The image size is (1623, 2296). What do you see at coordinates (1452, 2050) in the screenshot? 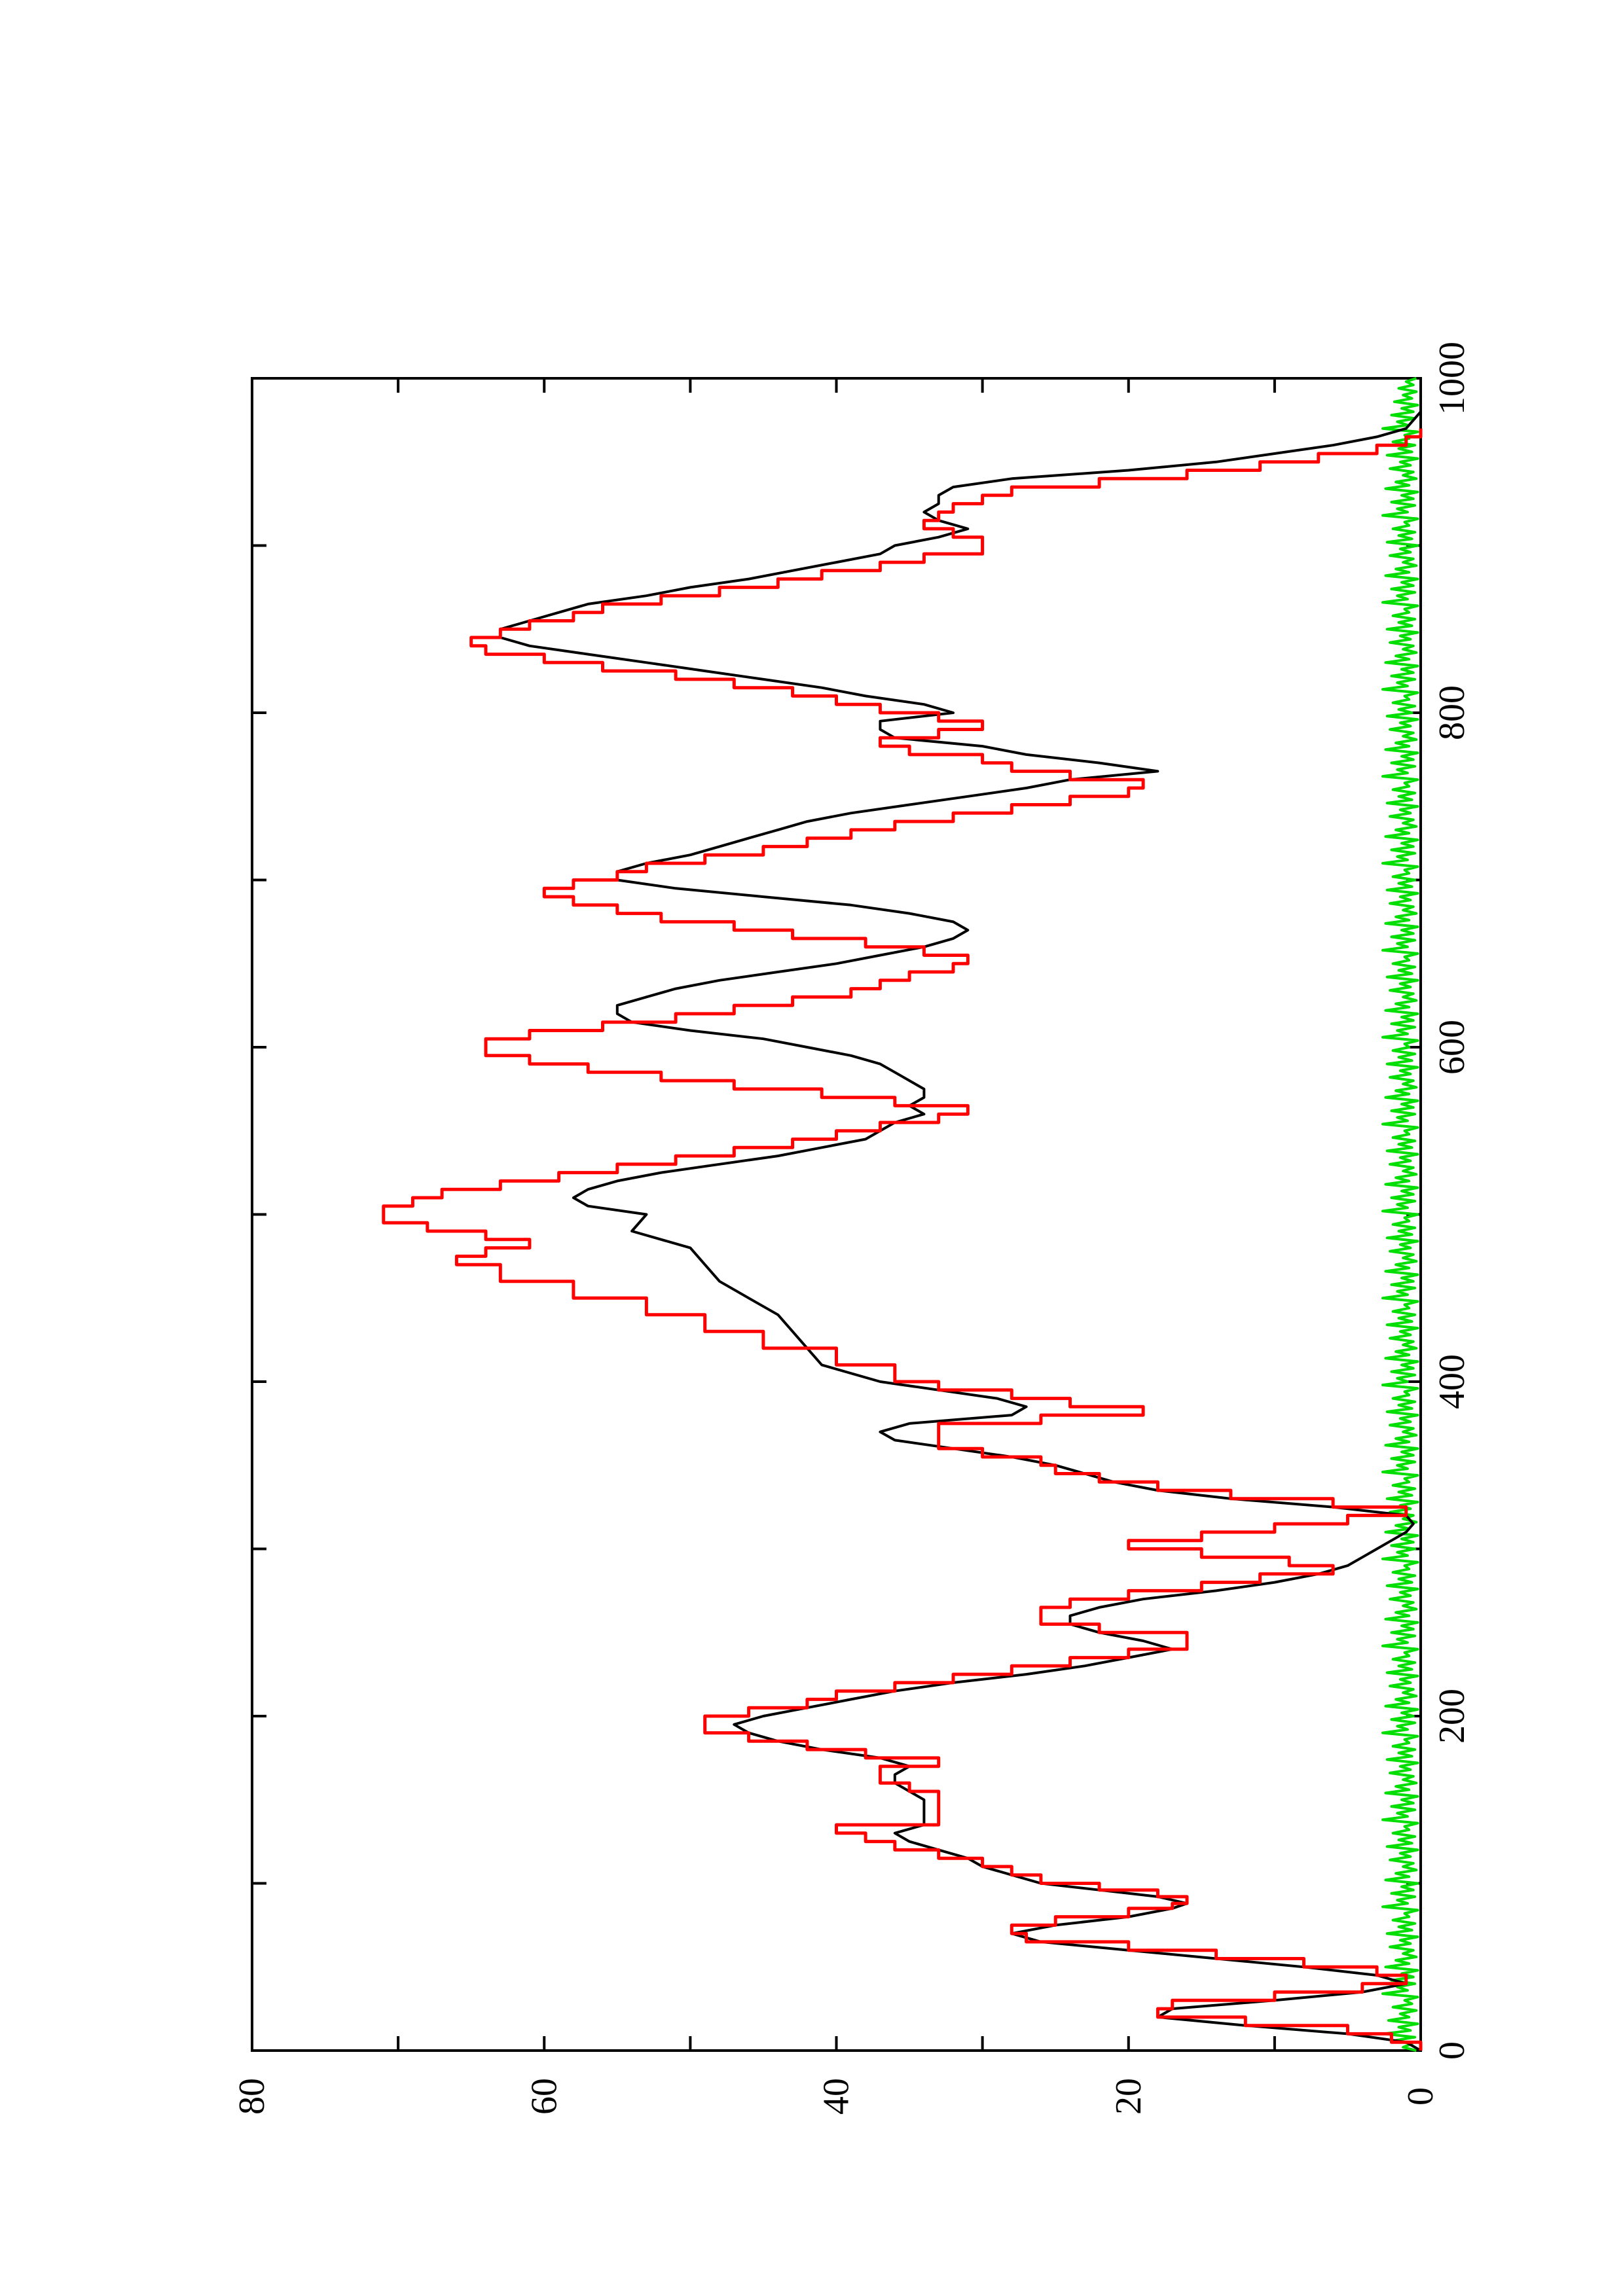
I see `x-tick-label: 0` at bounding box center [1452, 2050].